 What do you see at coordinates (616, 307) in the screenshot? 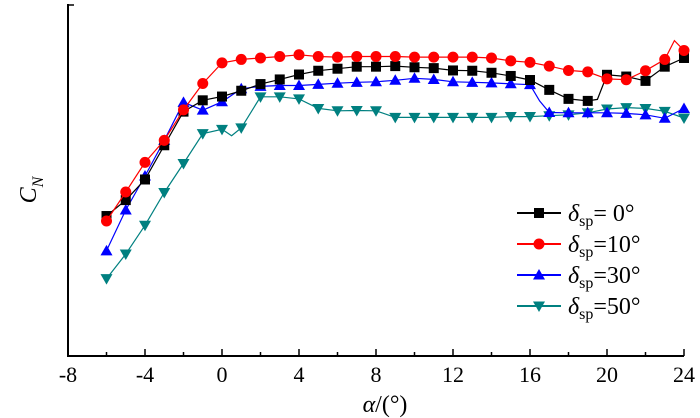
I see `legend-value: =50°` at bounding box center [616, 307].